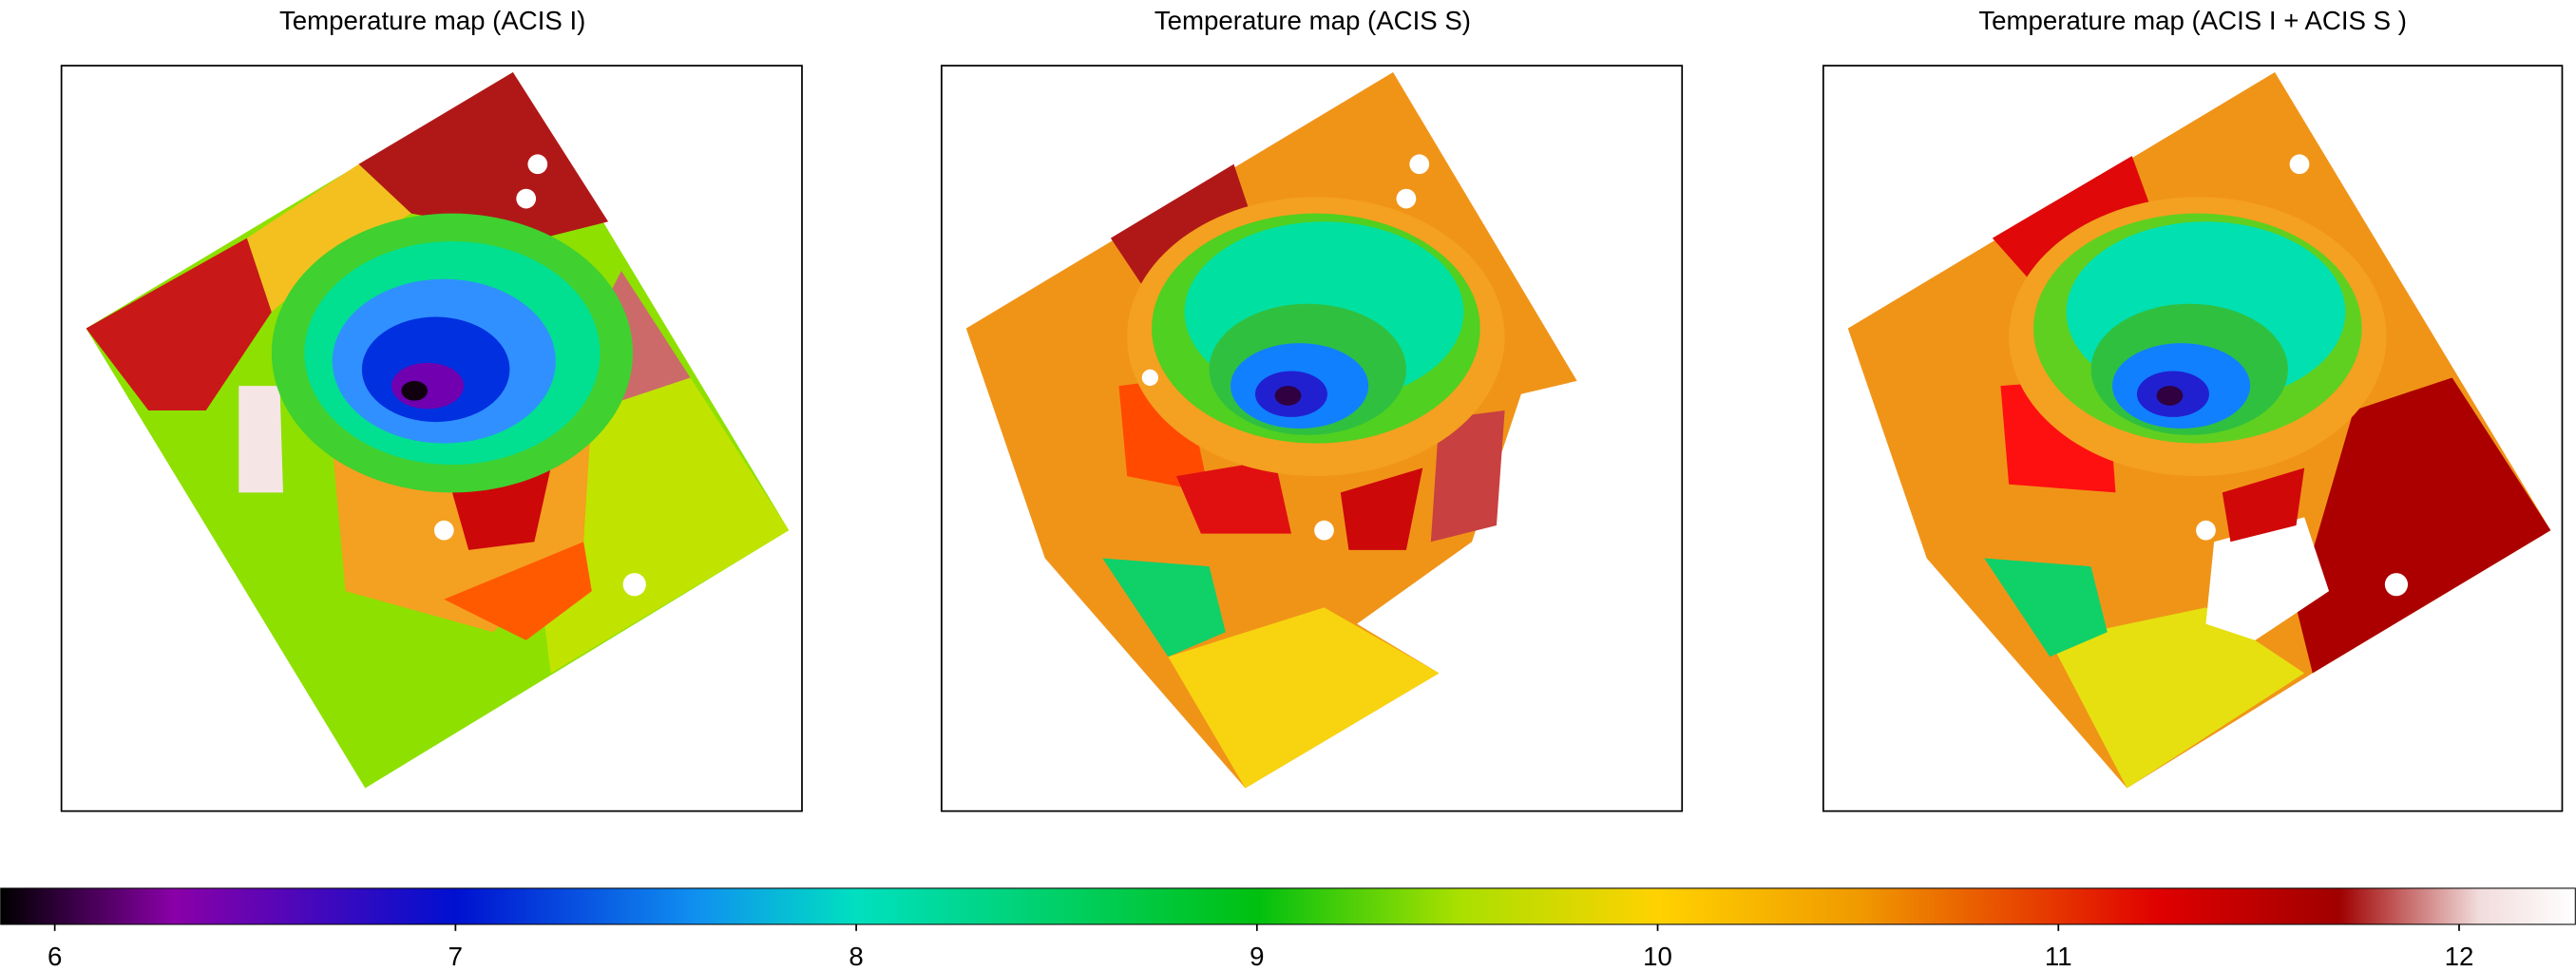 The height and width of the screenshot is (972, 2576). I want to click on colorbar: 6 7 8 9 10 11 12, so click(1288, 929).